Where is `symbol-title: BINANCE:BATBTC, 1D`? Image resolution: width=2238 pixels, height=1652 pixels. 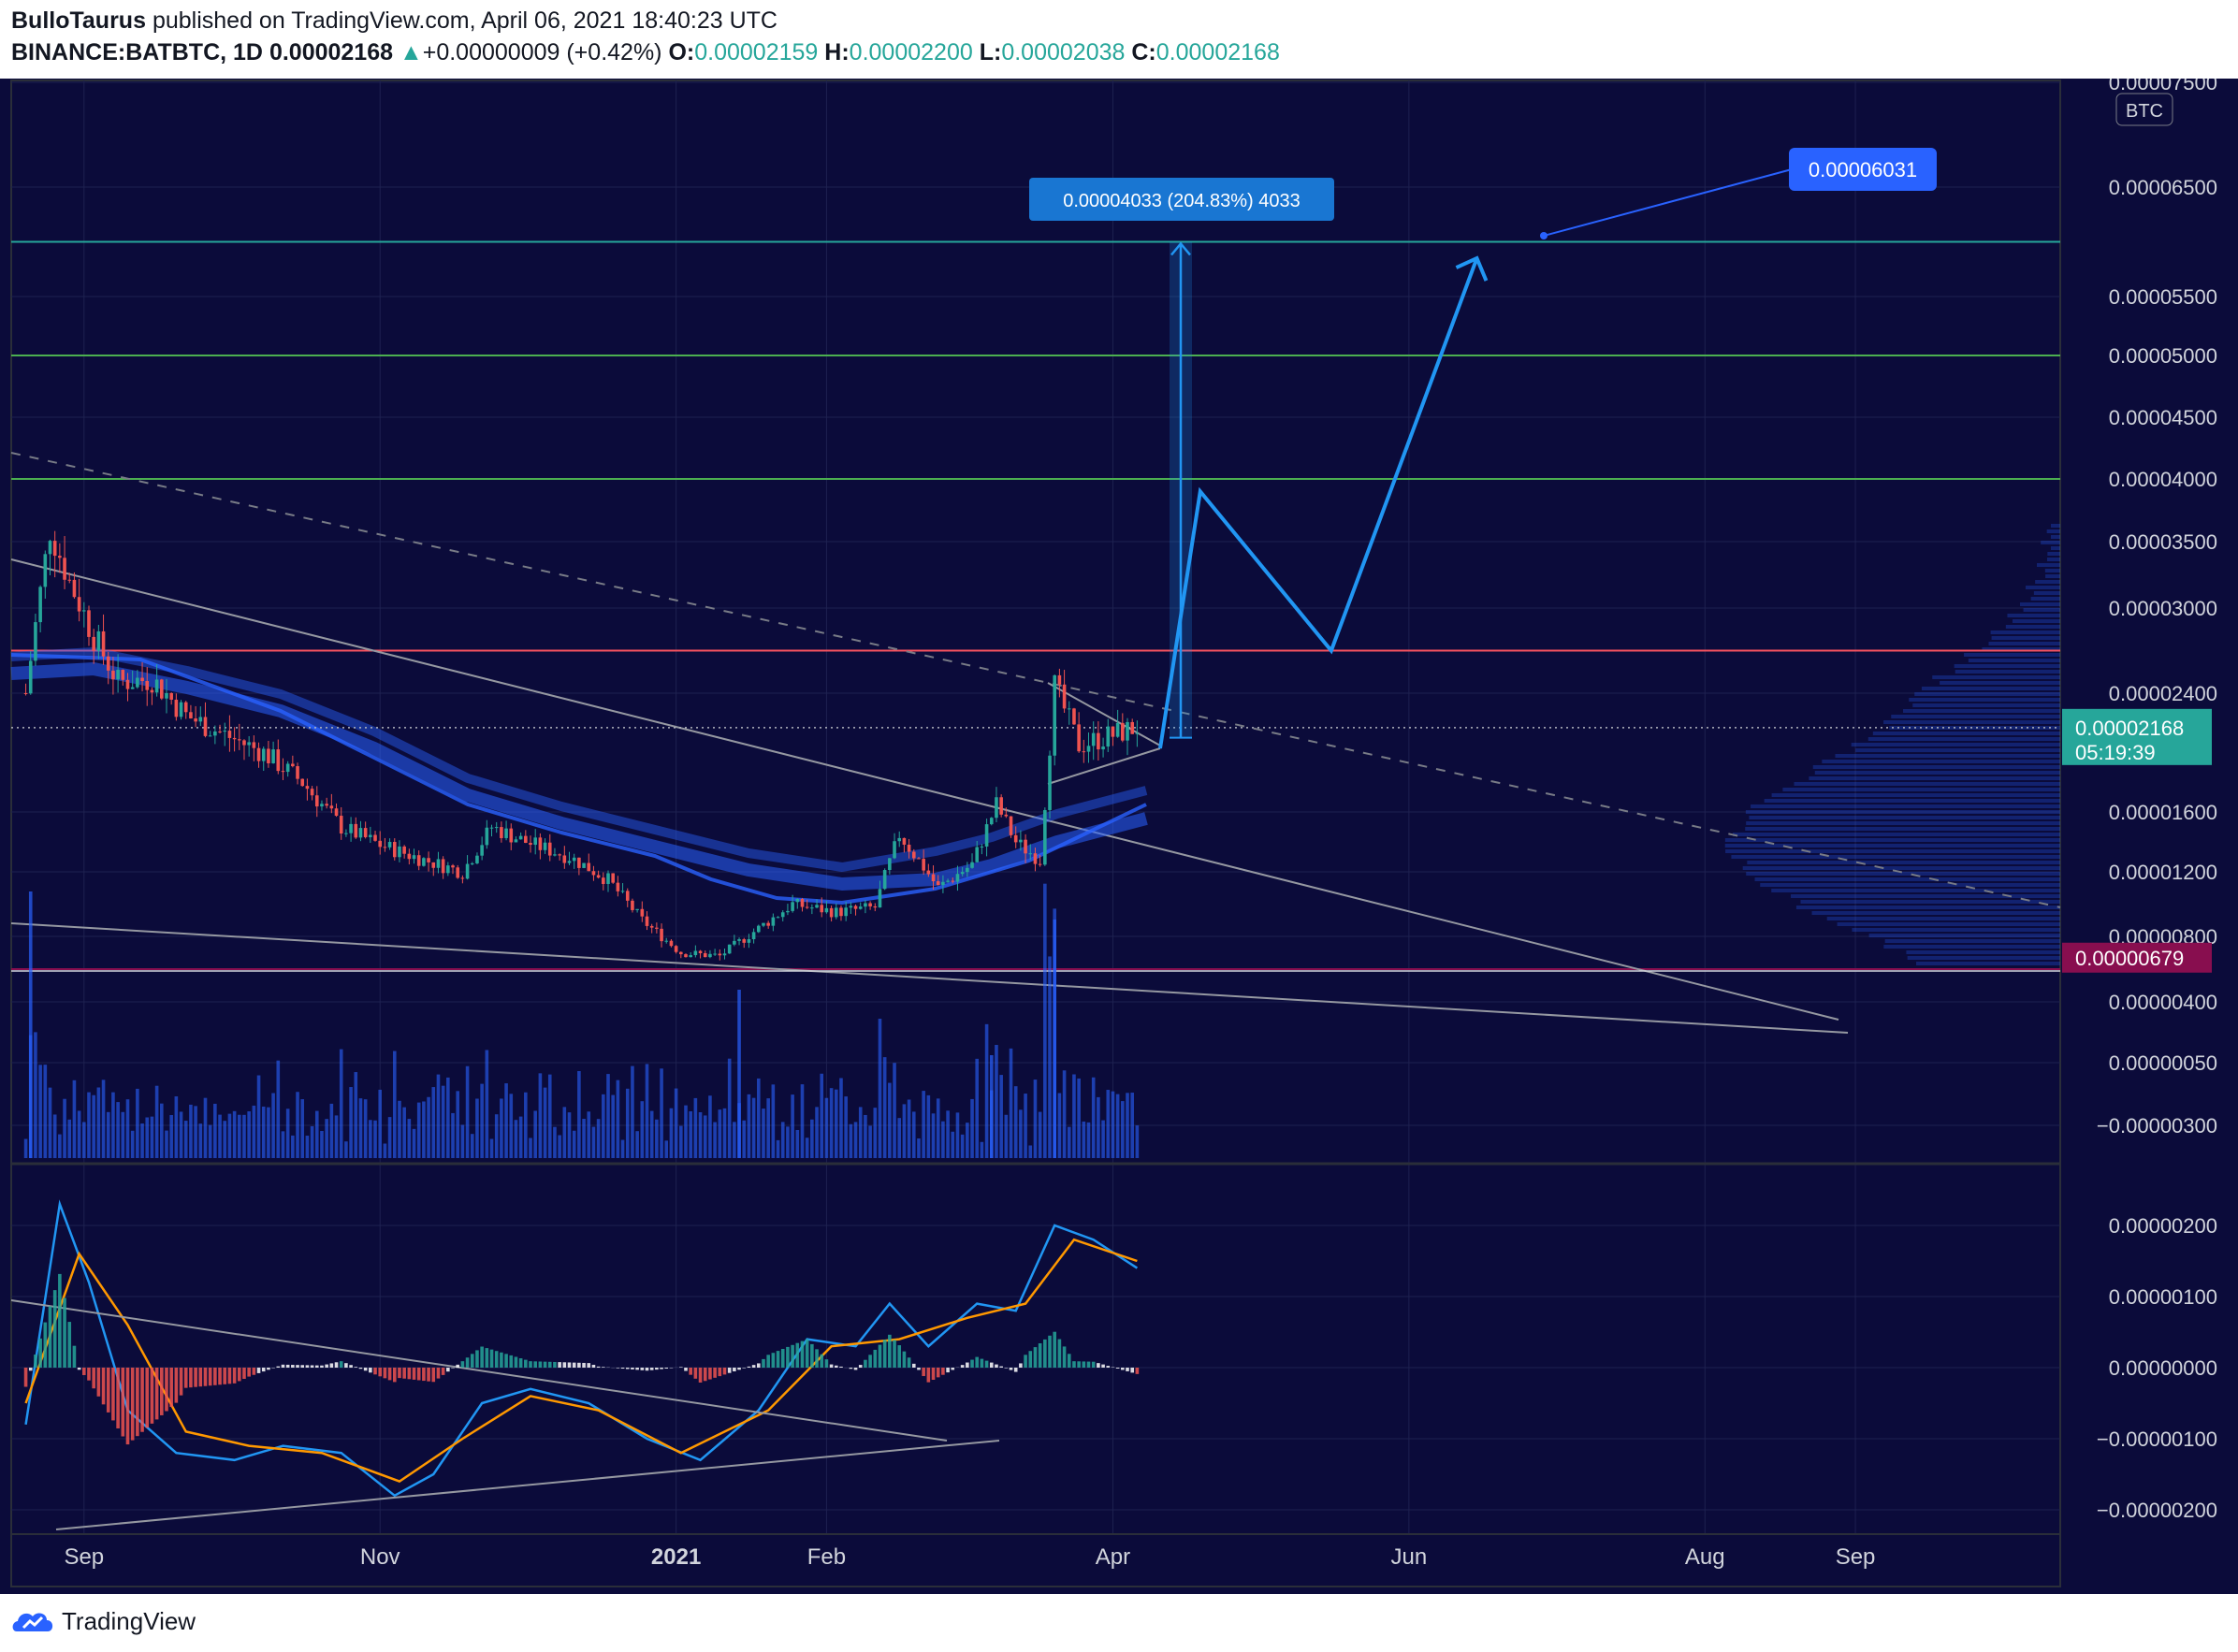
symbol-title: BINANCE:BATBTC, 1D is located at coordinates (137, 52).